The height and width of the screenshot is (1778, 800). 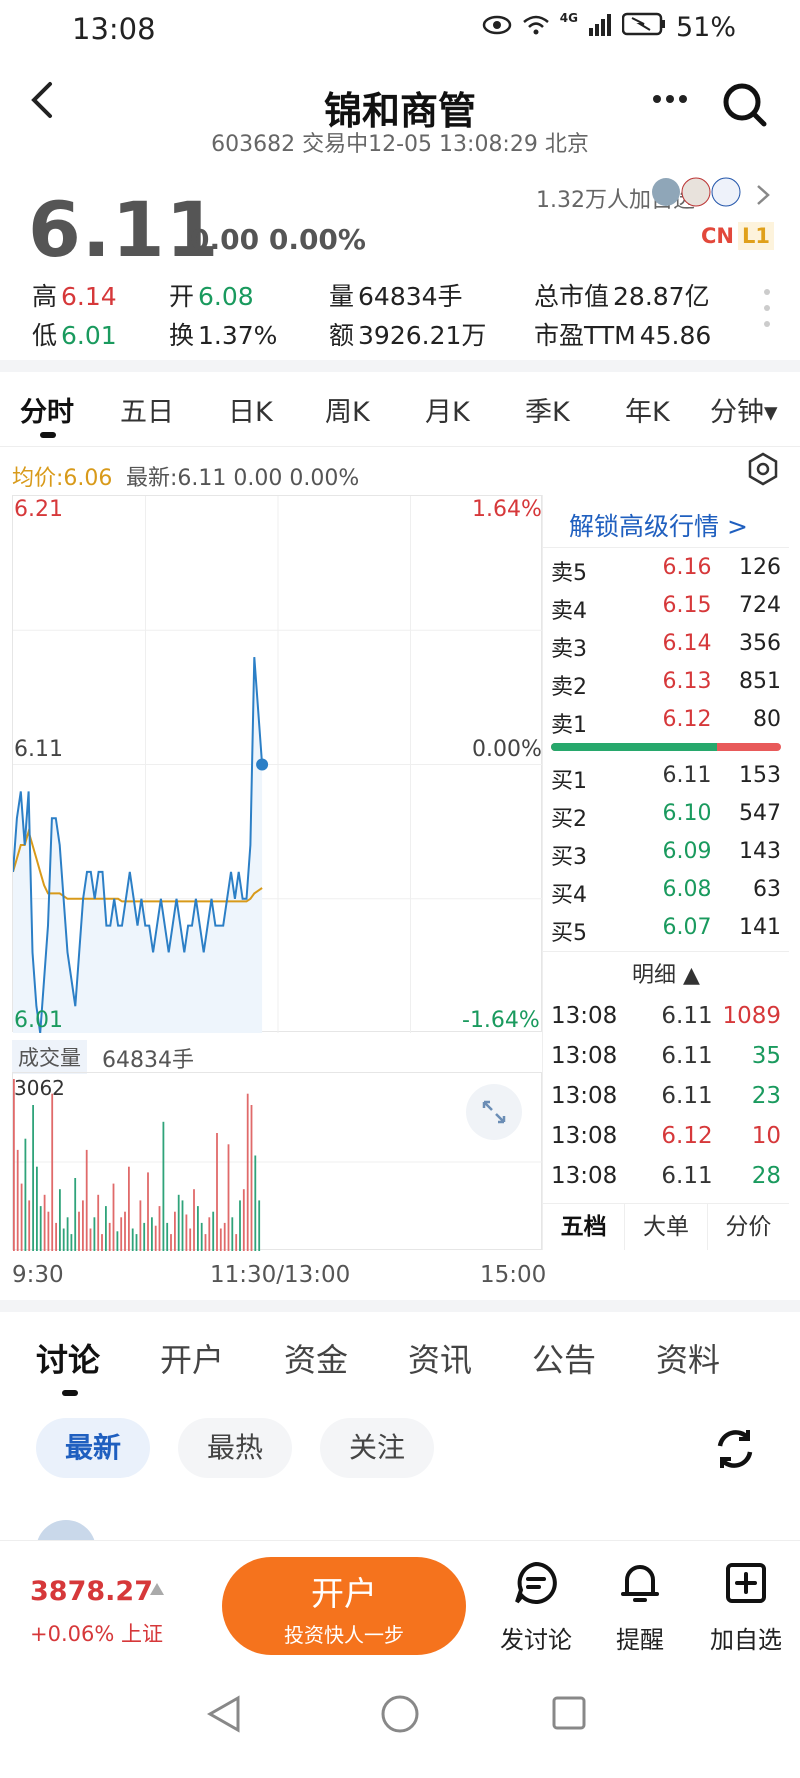 I want to click on time-label-mid: 11:30/13:00, so click(x=280, y=1275).